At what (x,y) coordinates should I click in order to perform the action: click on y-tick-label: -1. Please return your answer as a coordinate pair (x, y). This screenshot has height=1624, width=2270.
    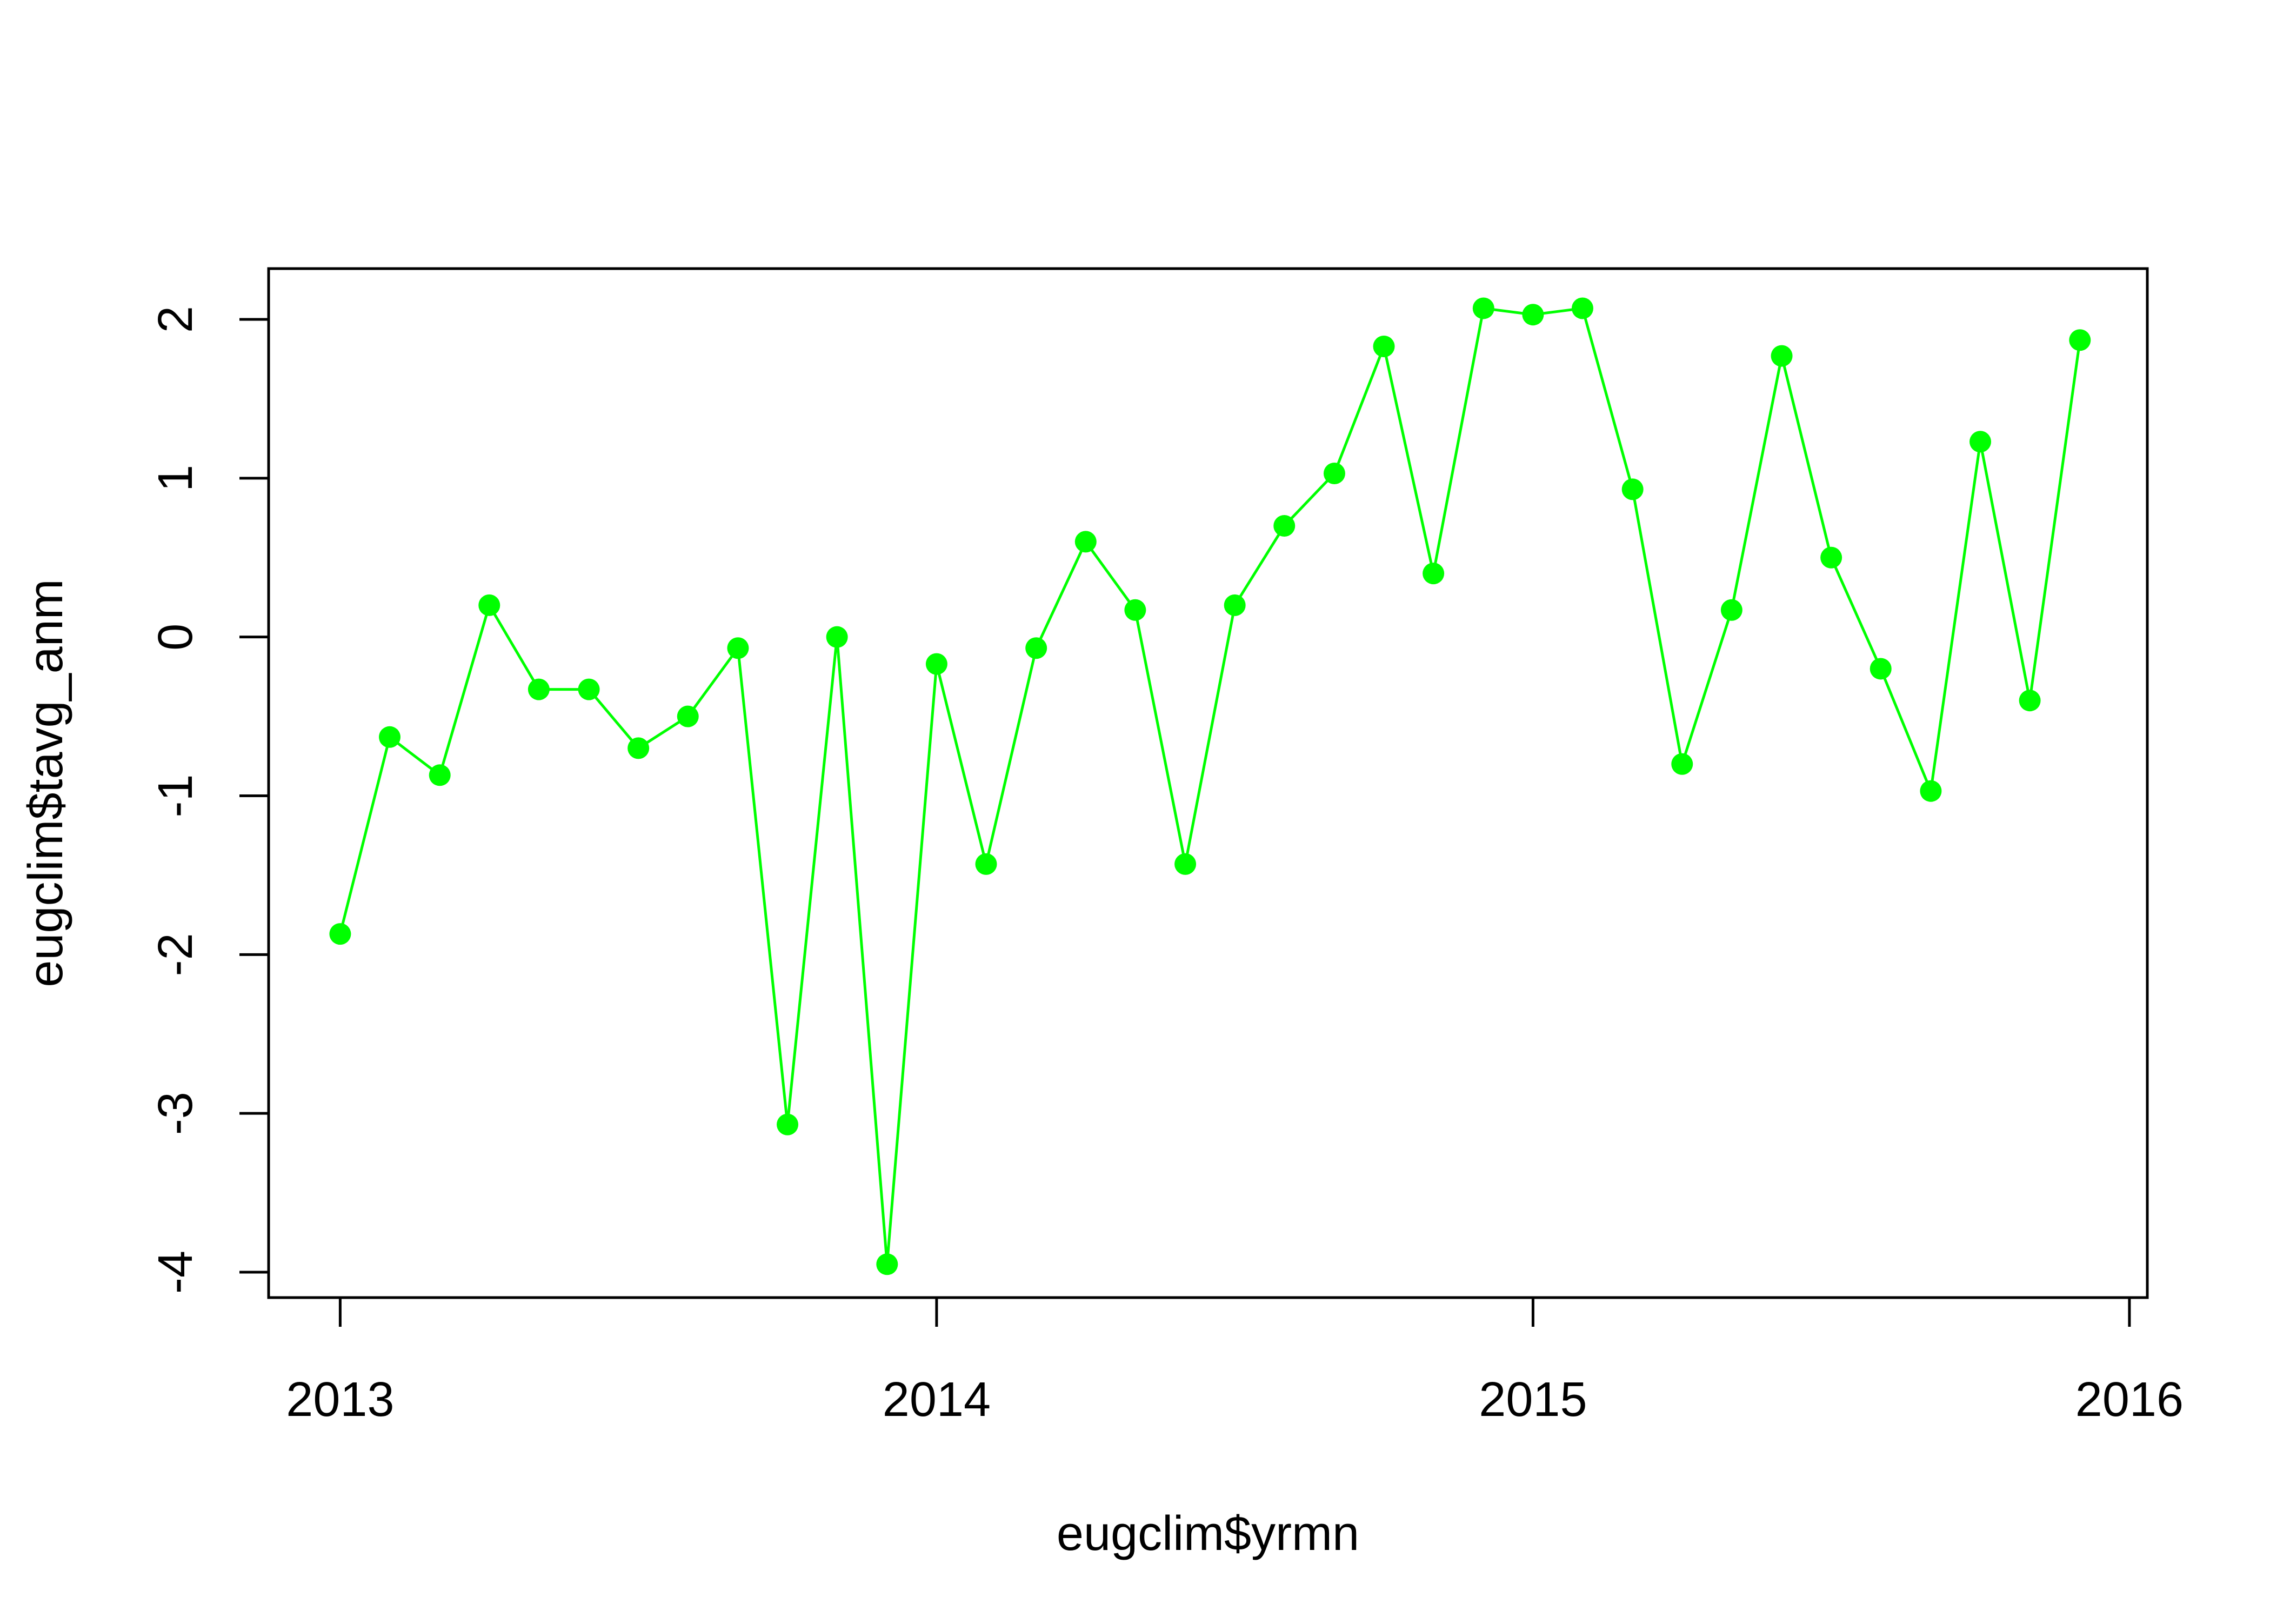
    Looking at the image, I should click on (176, 795).